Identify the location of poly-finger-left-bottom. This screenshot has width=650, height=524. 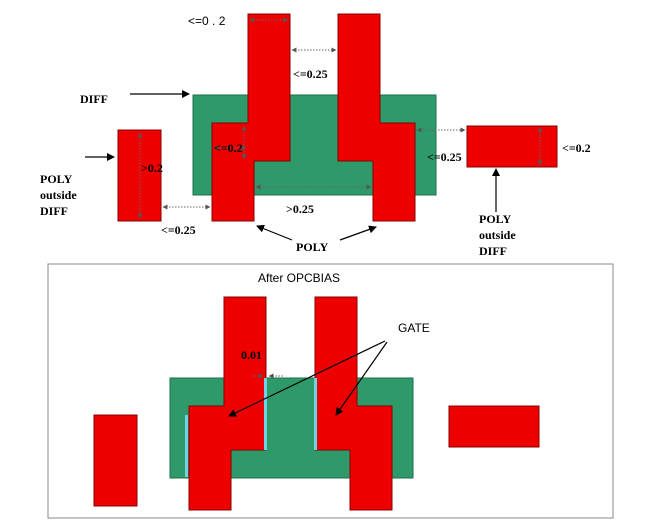
(227, 403).